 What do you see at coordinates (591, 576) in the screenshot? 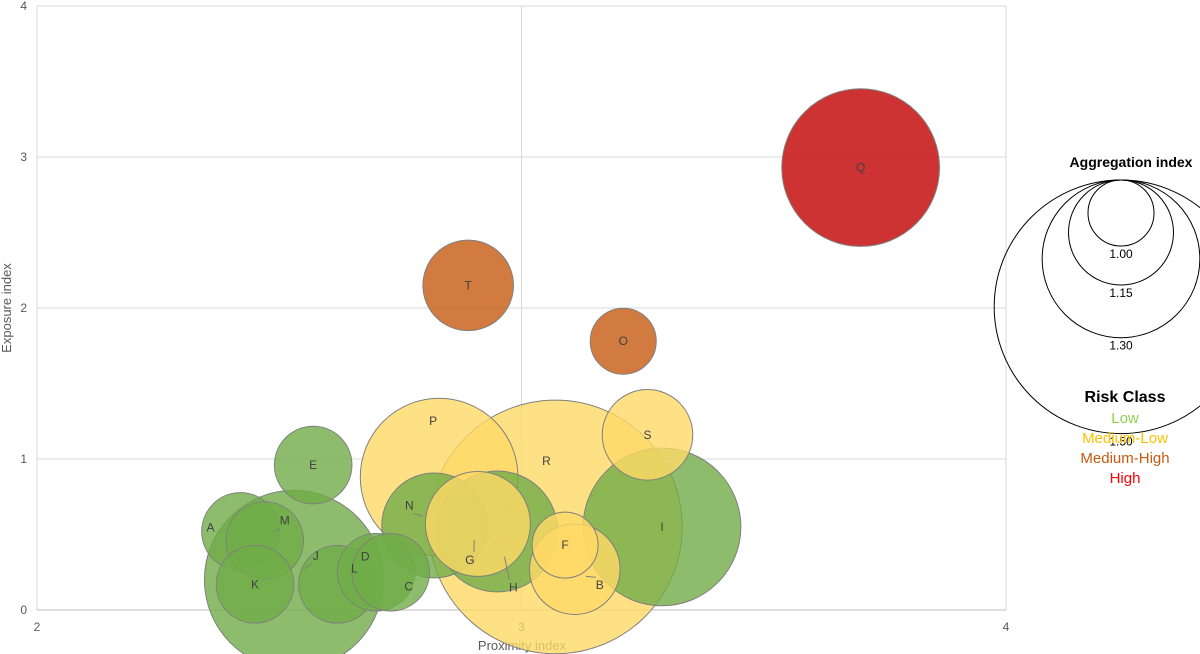
I see `leader-line-b` at bounding box center [591, 576].